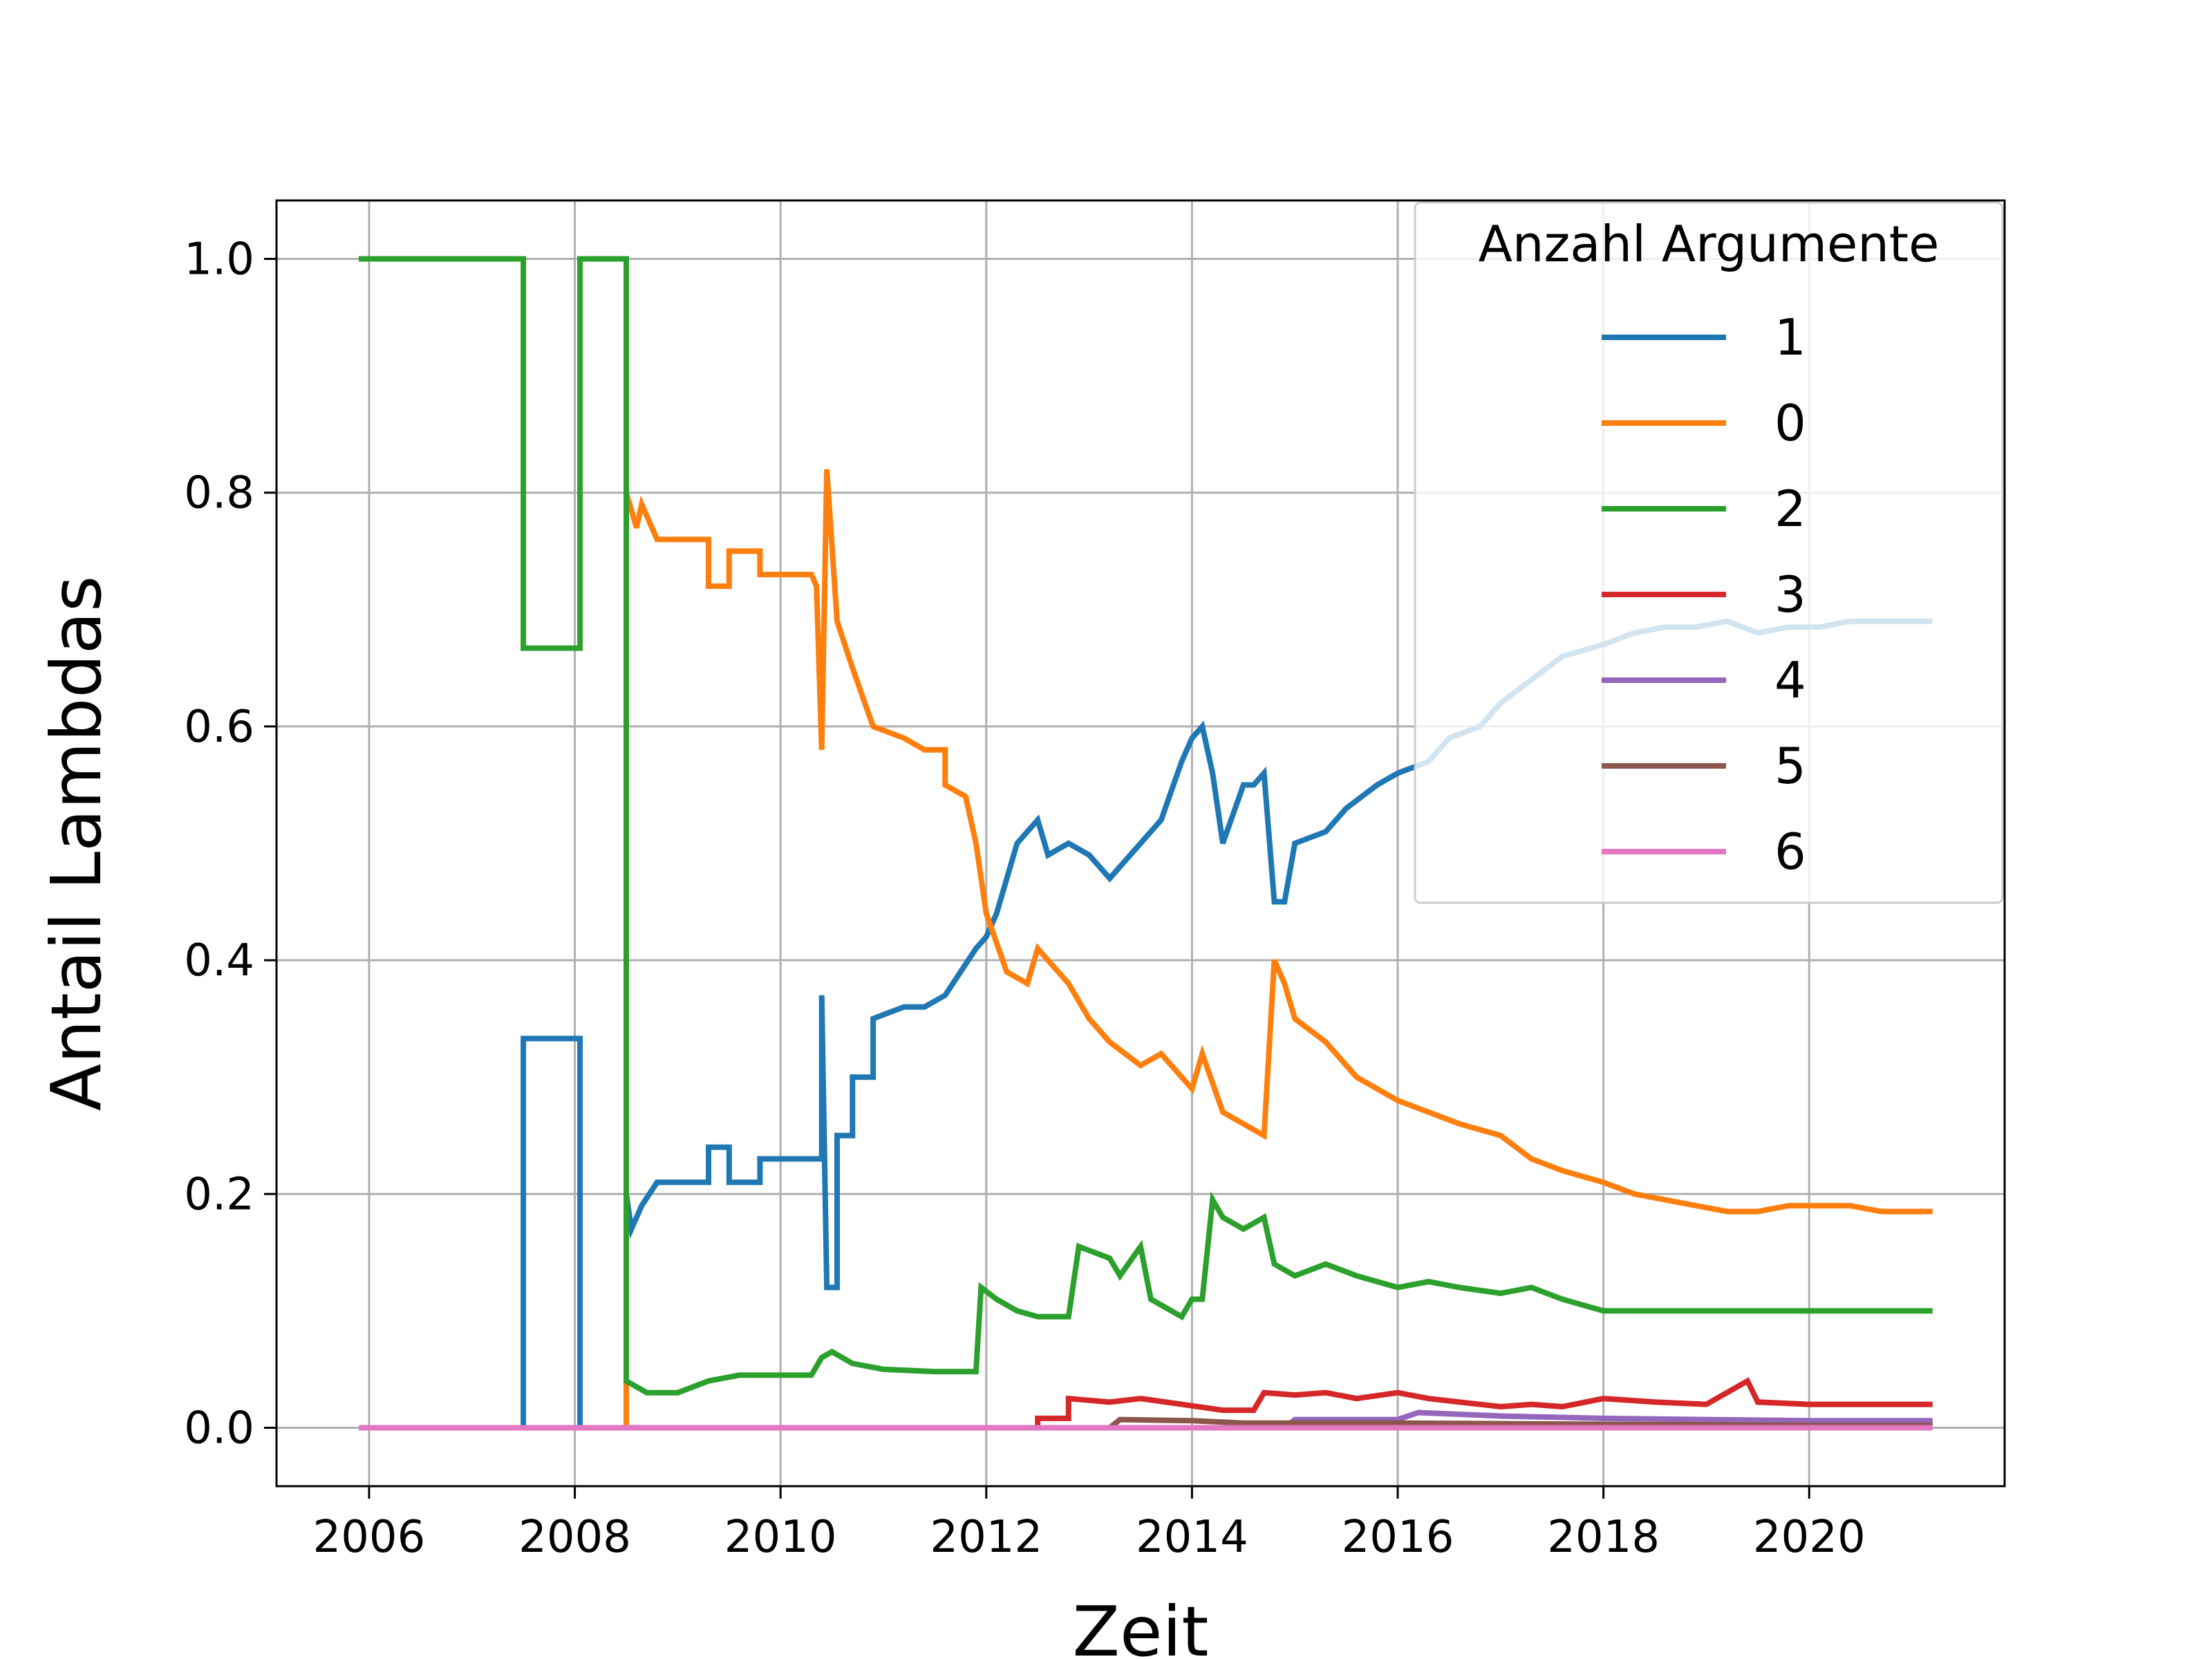  What do you see at coordinates (1398, 1537) in the screenshot?
I see `x-tick-label: 2016` at bounding box center [1398, 1537].